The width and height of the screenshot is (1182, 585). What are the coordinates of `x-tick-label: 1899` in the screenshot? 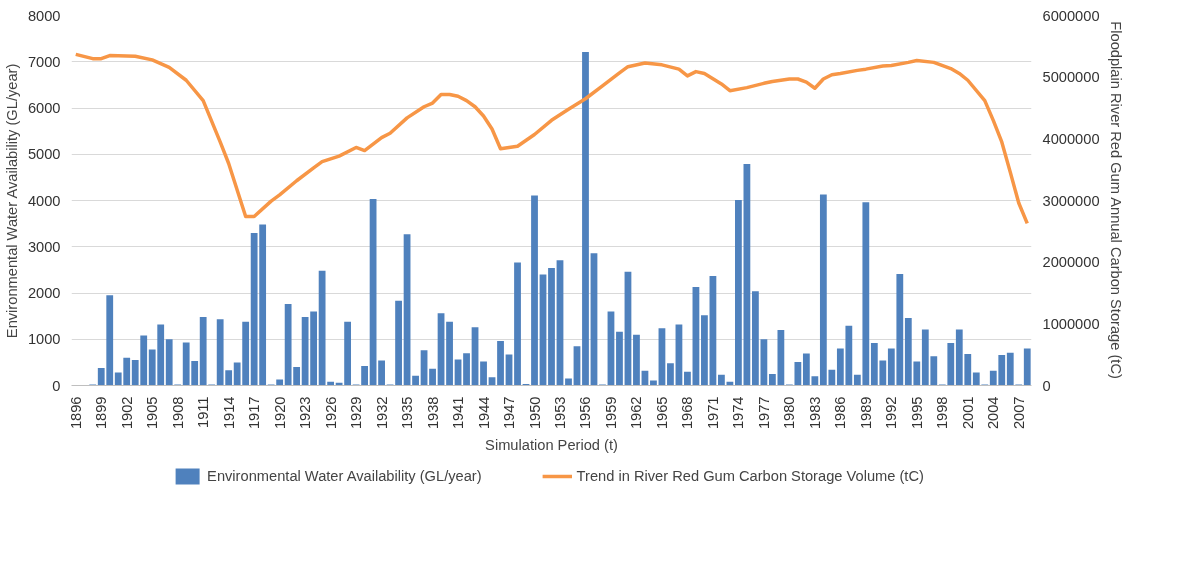 It's located at (101, 413).